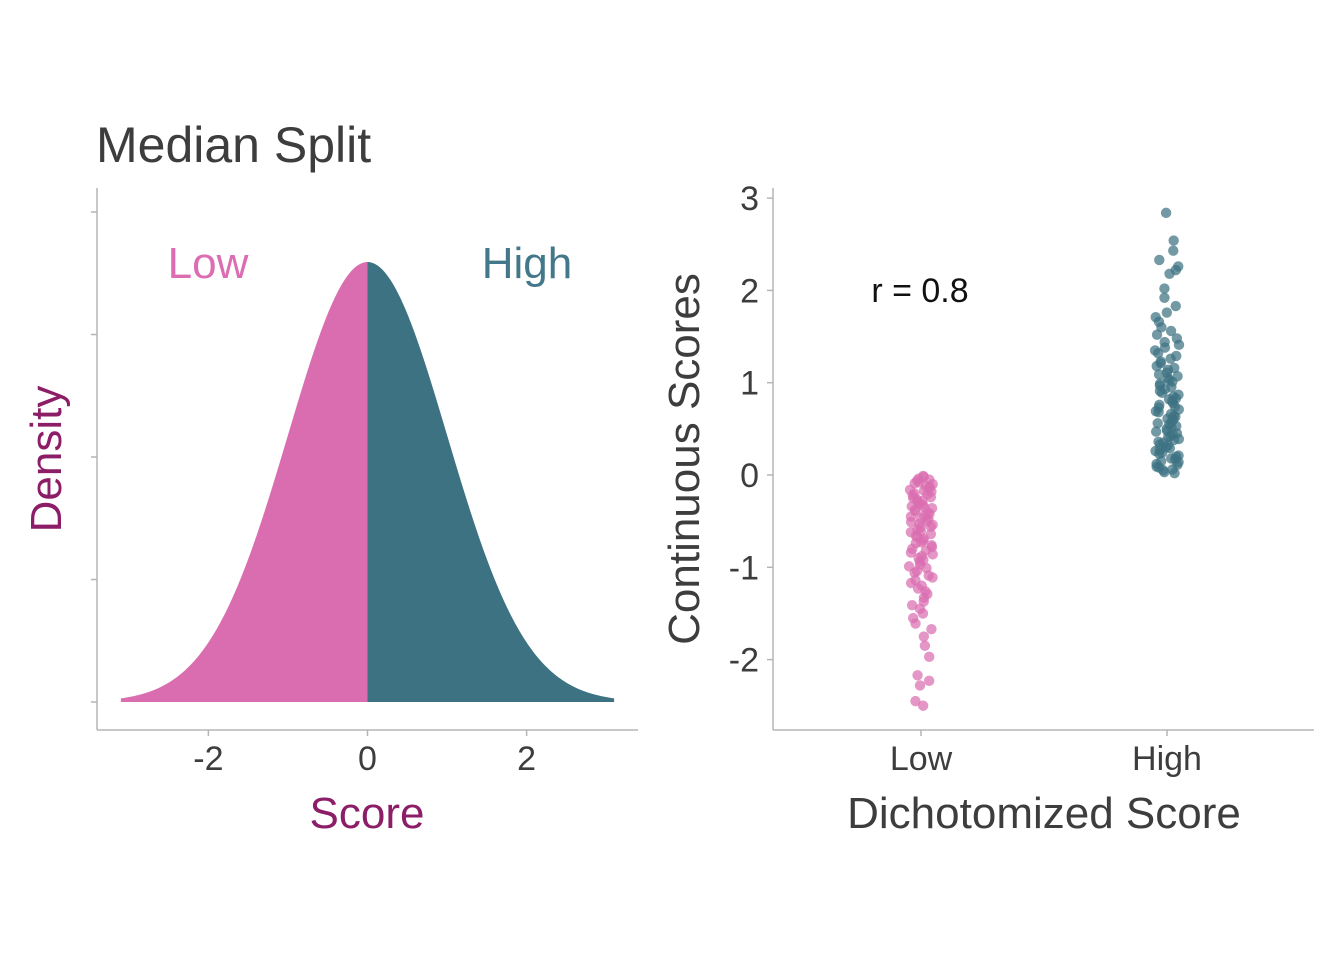 The height and width of the screenshot is (960, 1344). What do you see at coordinates (749, 199) in the screenshot?
I see `right-y-tick-label-0: 3` at bounding box center [749, 199].